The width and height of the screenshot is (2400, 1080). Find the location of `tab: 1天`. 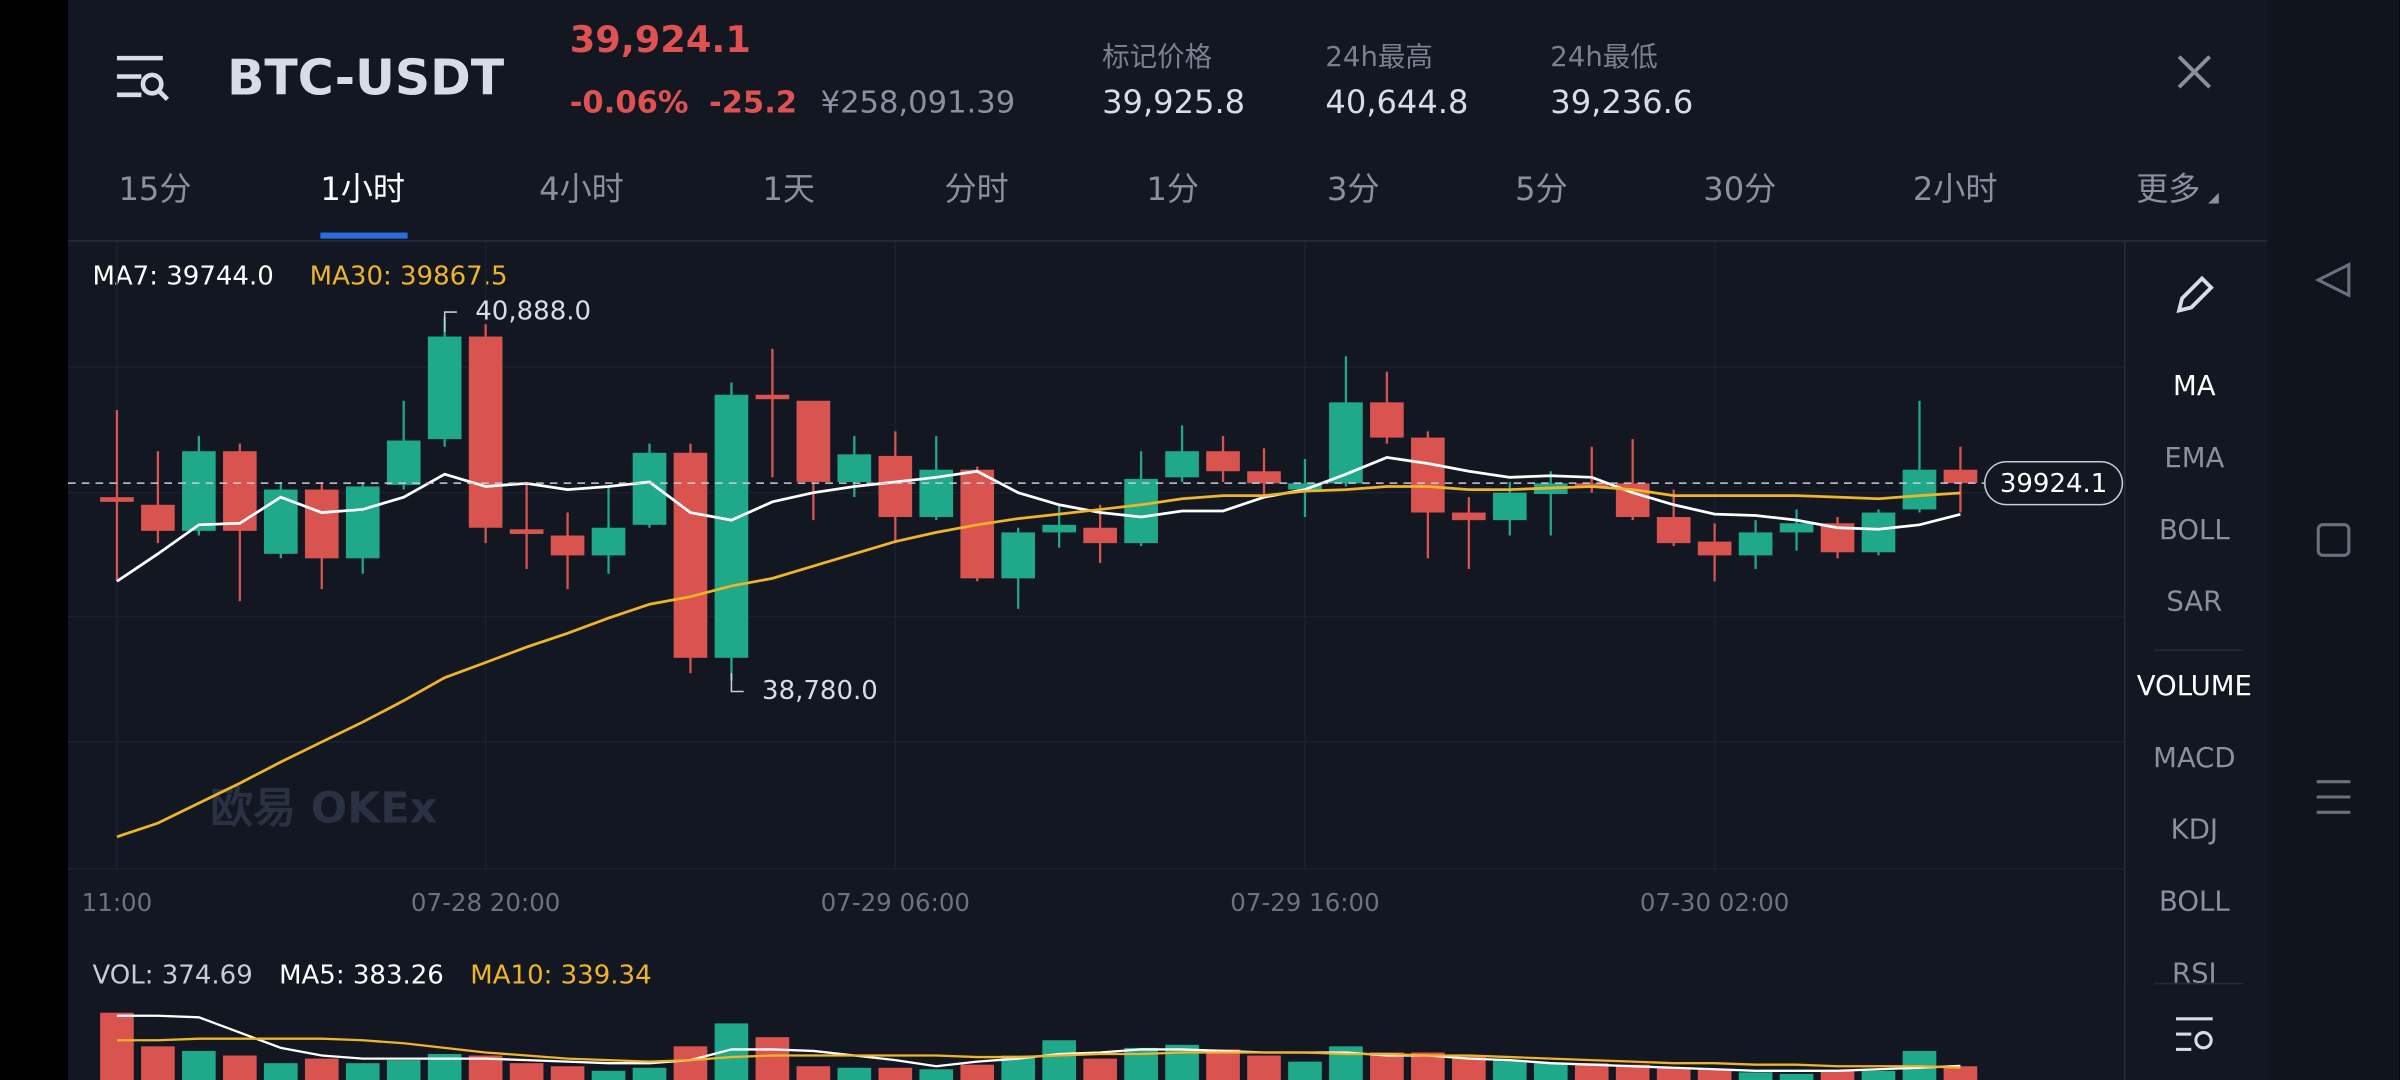

tab: 1天 is located at coordinates (788, 189).